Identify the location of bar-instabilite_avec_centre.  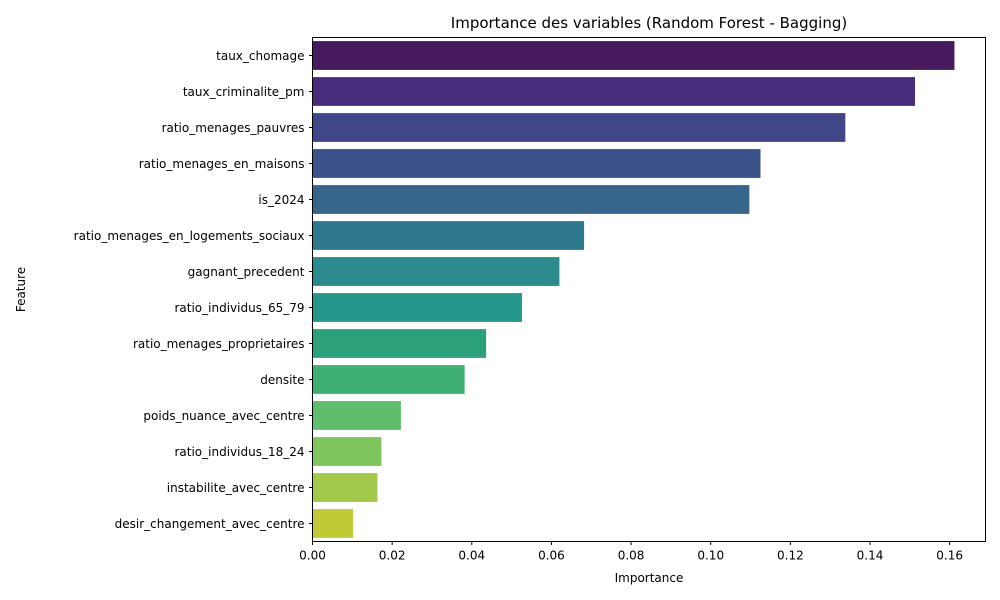
(345, 487).